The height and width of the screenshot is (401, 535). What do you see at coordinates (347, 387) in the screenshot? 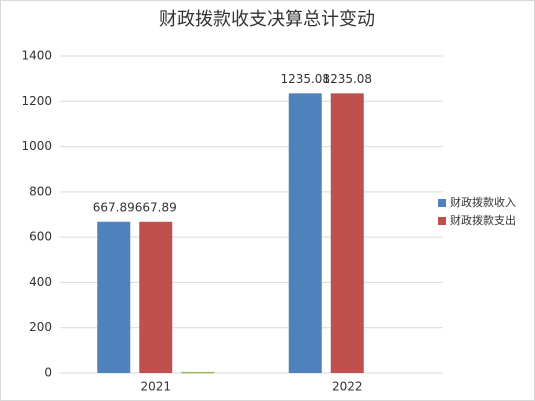
I see `x-tick-label: 2022` at bounding box center [347, 387].